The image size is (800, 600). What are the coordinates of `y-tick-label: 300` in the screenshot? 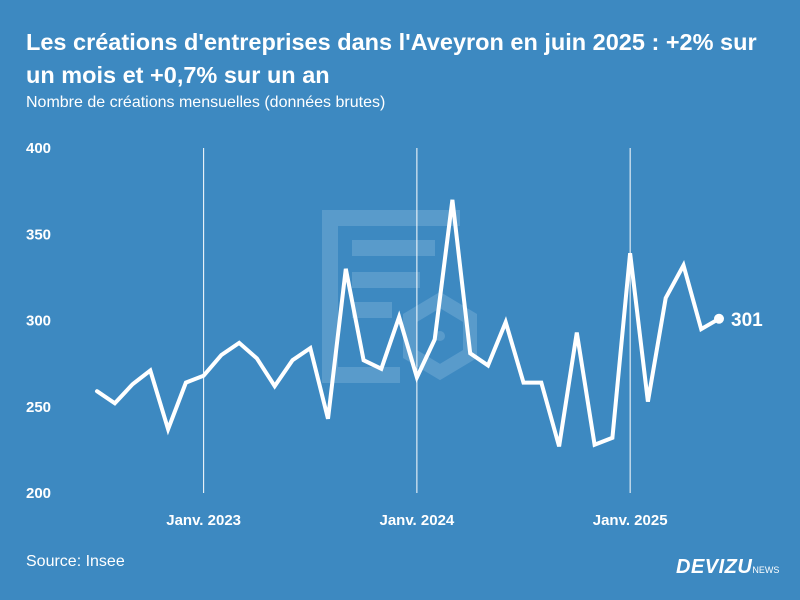 It's located at (38, 321).